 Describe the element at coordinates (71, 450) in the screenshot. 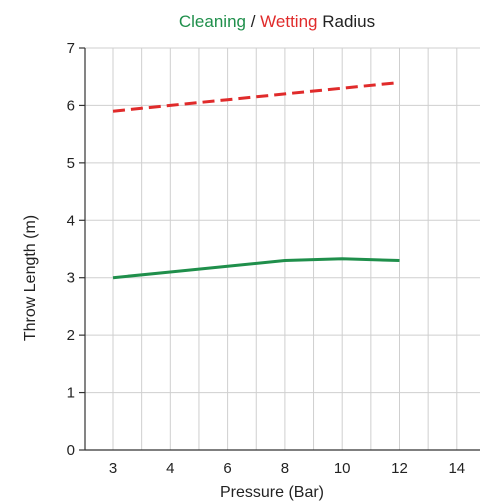

I see `y-tick-label: 0` at that location.